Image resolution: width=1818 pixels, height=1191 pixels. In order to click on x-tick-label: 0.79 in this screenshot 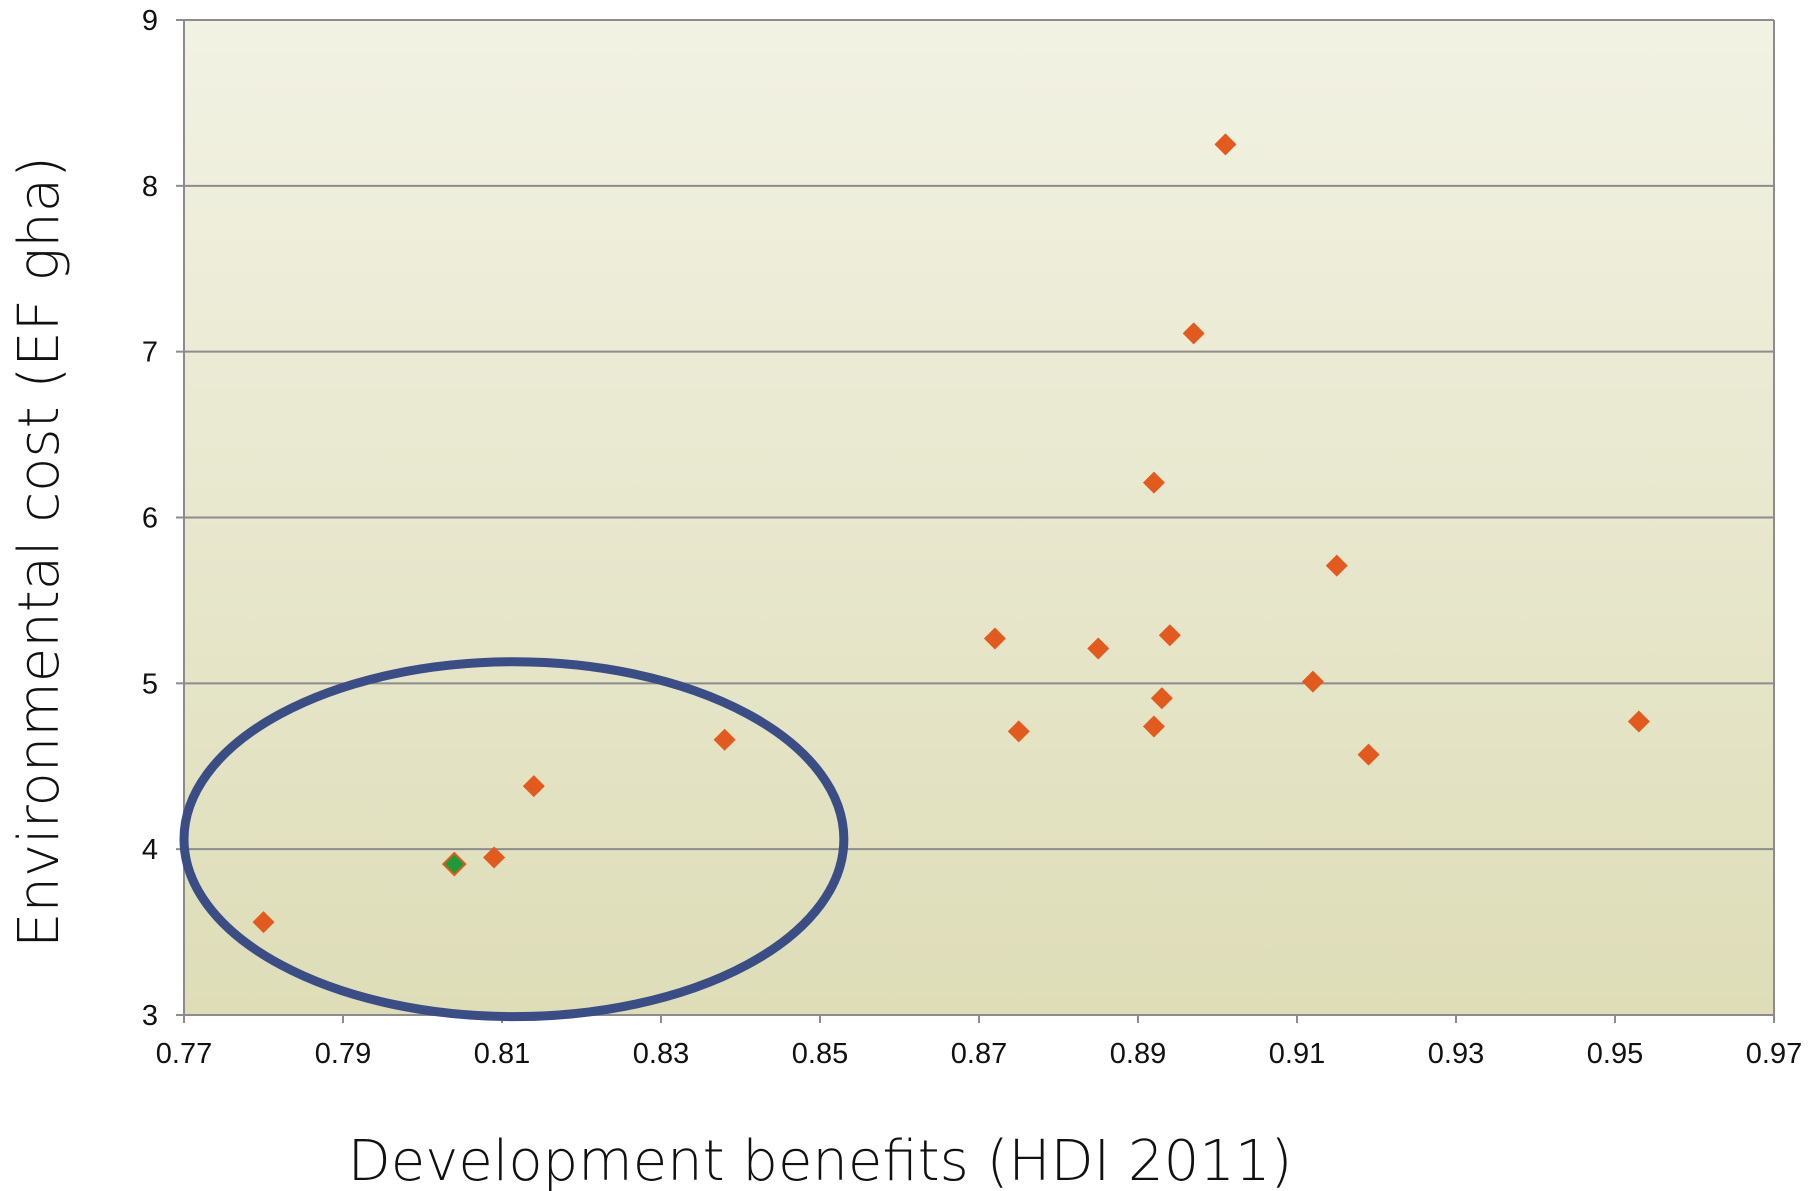, I will do `click(343, 1054)`.